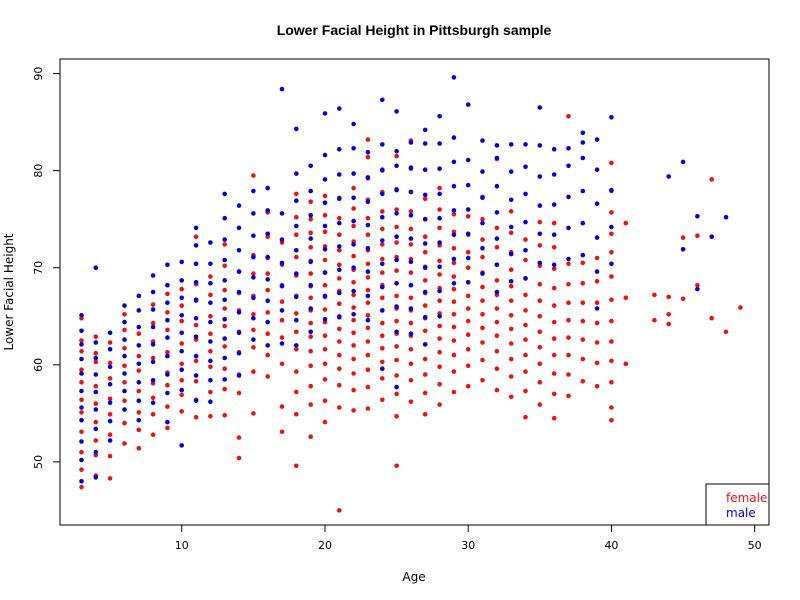  Describe the element at coordinates (38, 268) in the screenshot. I see `y-tick-label: 70` at that location.